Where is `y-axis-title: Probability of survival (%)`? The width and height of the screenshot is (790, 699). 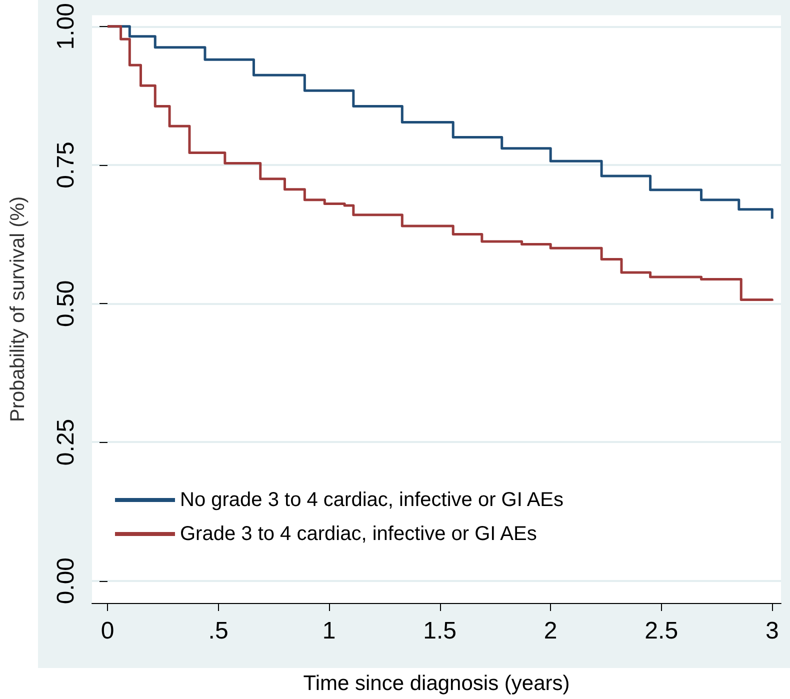 y-axis-title: Probability of survival (%) is located at coordinates (18, 309).